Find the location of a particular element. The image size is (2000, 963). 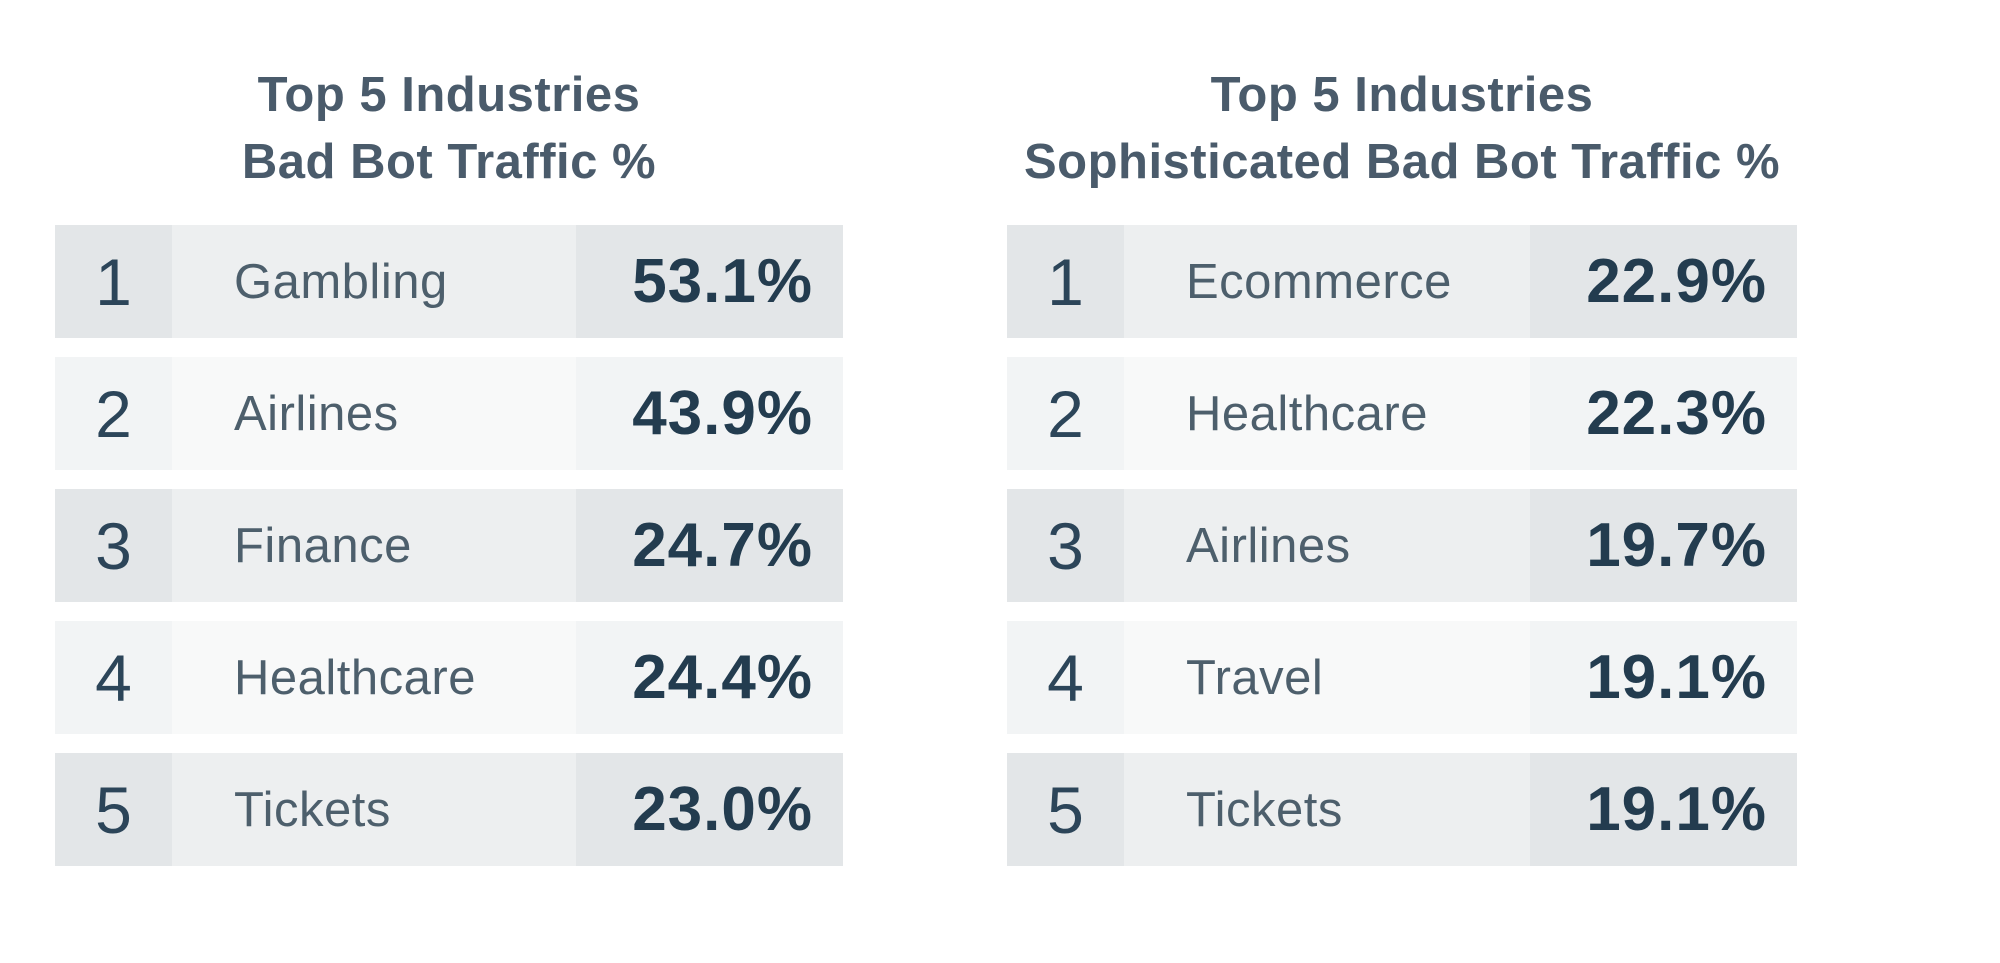

table-row: 1 Gambling 53.1% is located at coordinates (449, 281).